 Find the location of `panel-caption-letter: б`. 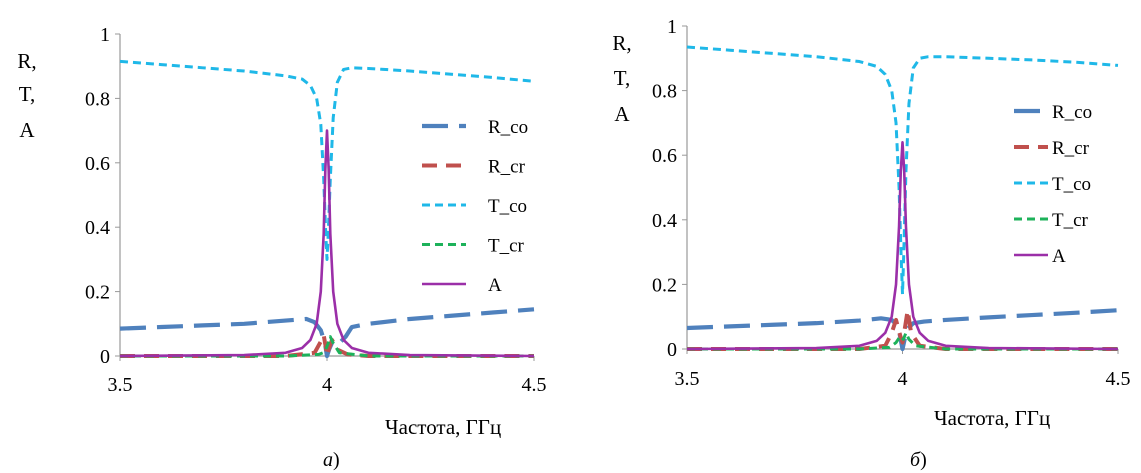

panel-caption-letter: б is located at coordinates (915, 460).